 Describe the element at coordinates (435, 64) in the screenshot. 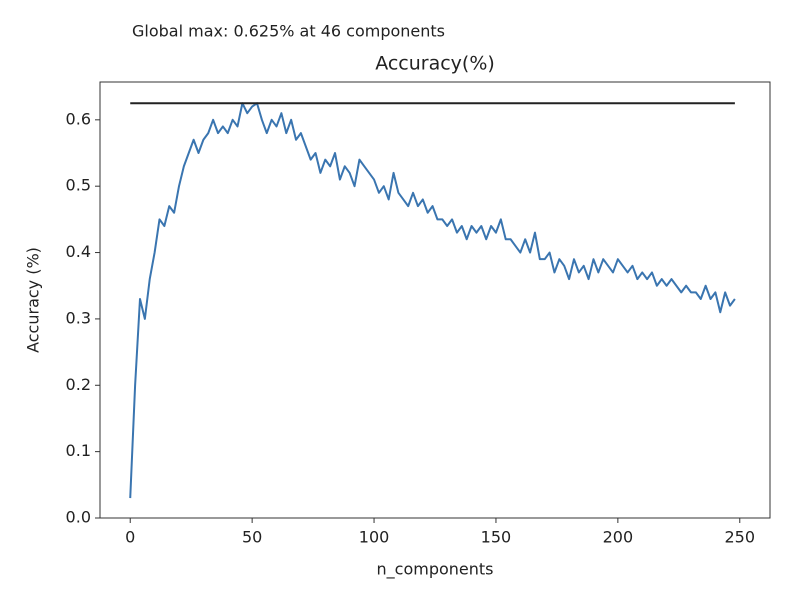

I see `chart-title: Accuracy(%)` at that location.